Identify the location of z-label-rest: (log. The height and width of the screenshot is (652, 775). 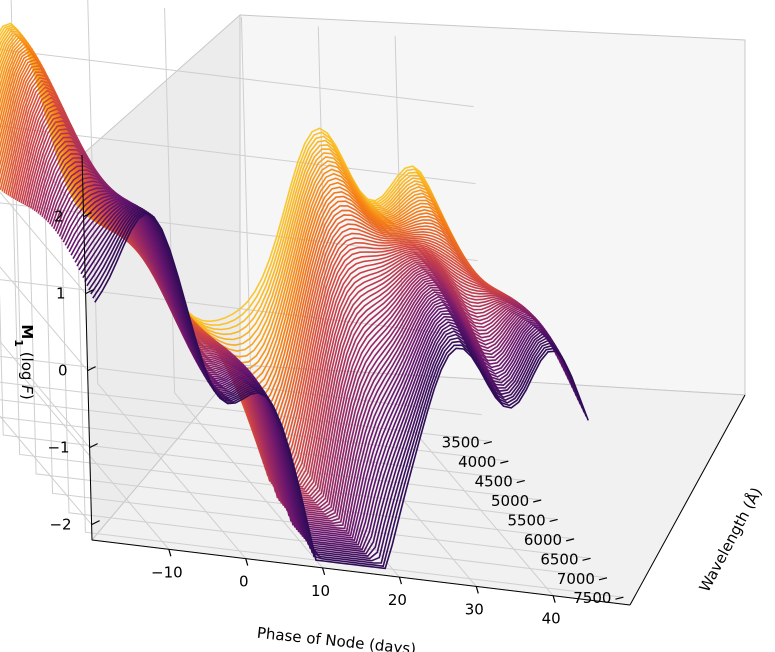
(27, 366).